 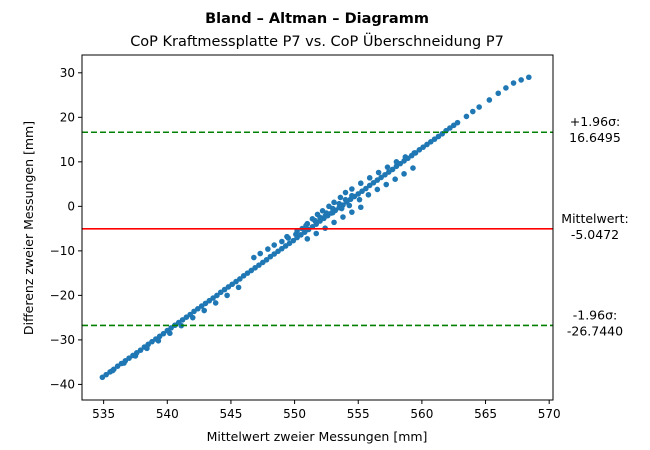 What do you see at coordinates (294, 414) in the screenshot?
I see `x-tick-label: 550` at bounding box center [294, 414].